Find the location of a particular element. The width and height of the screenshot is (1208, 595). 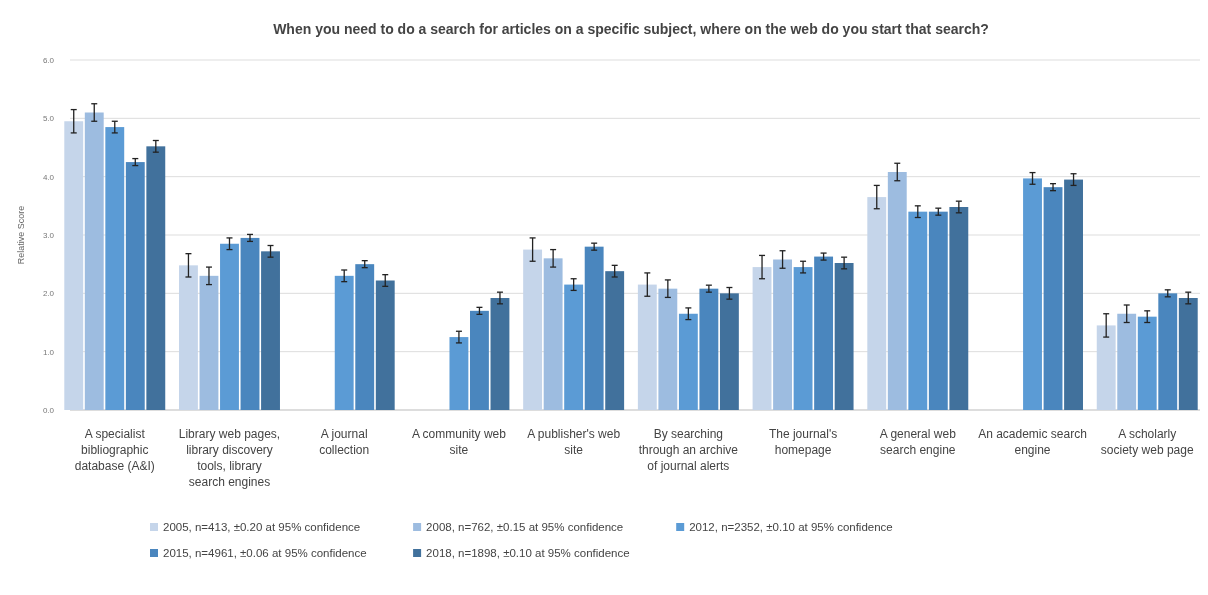

y-axis-title: Relative Score is located at coordinates (21, 235).